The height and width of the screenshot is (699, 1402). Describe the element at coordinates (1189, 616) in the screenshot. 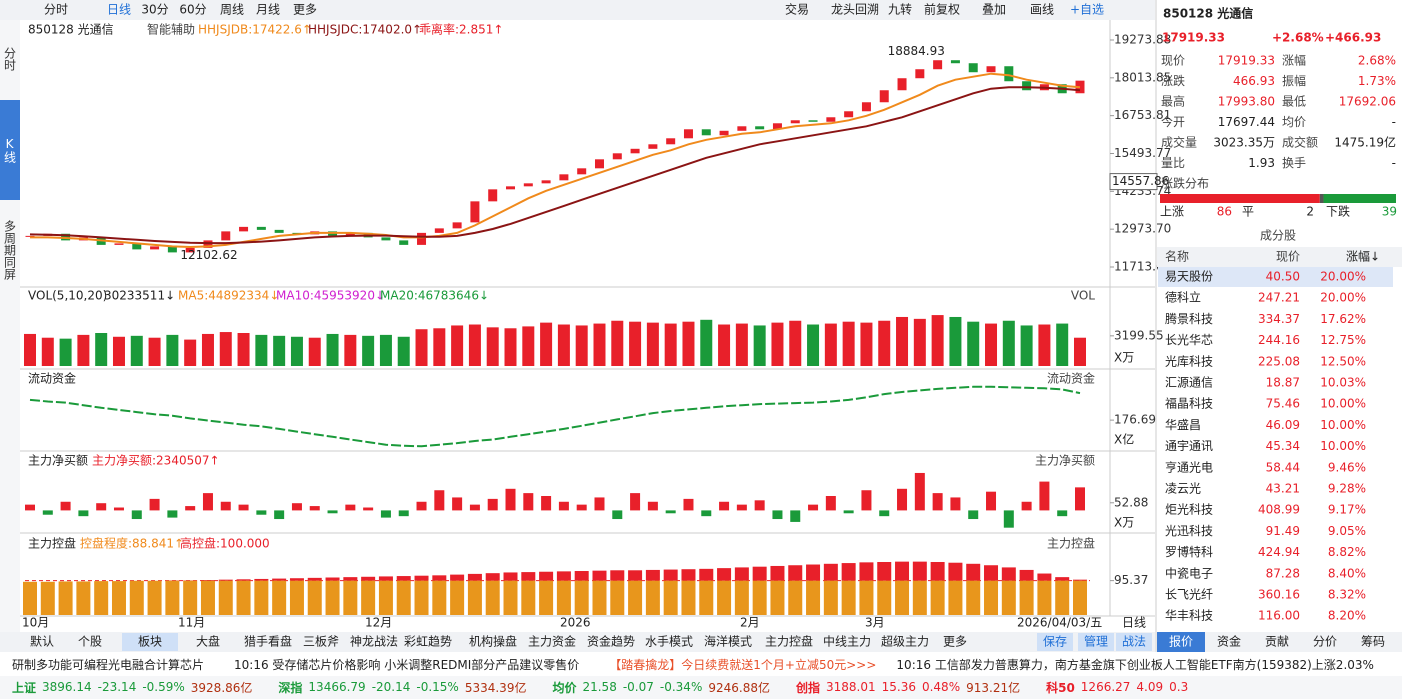

I see `stock-name: 华丰科技` at that location.